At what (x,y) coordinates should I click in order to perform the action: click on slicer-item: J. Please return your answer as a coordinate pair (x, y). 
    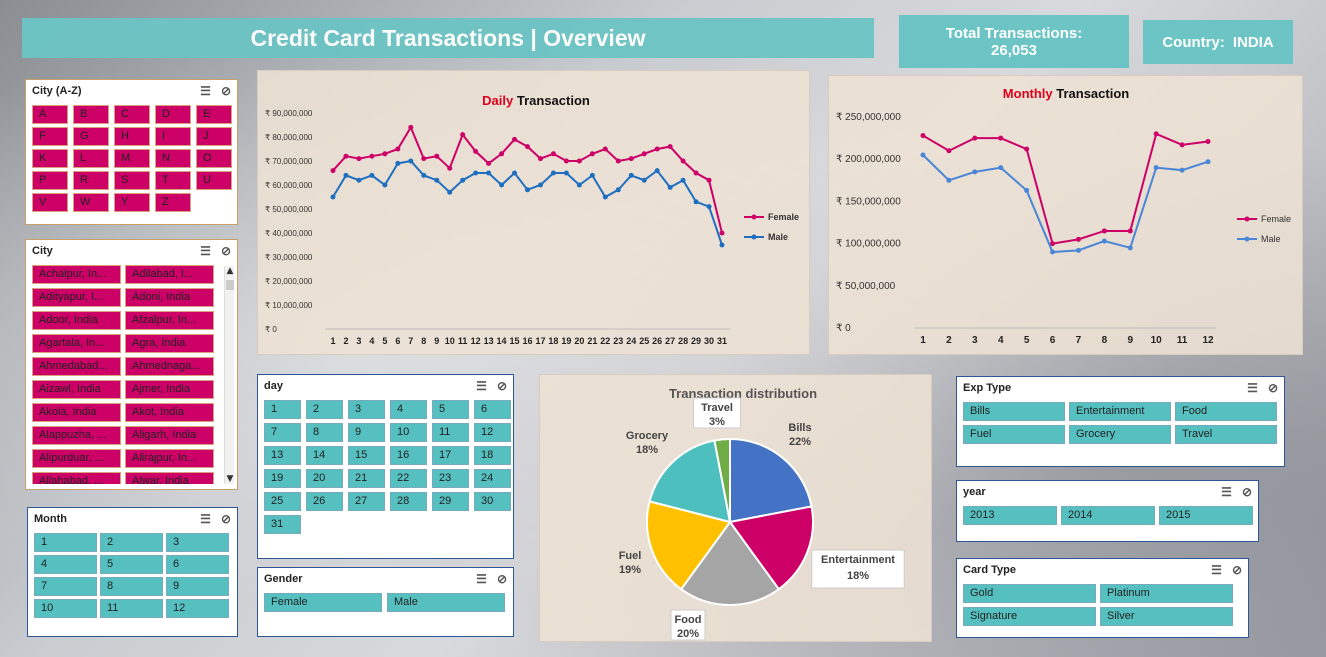
    Looking at the image, I should click on (214, 136).